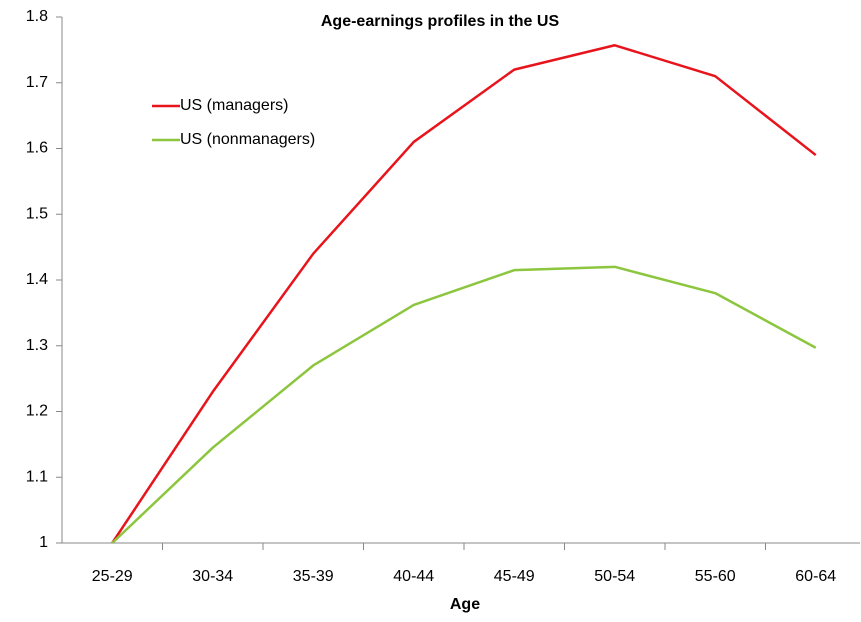 Image resolution: width=861 pixels, height=622 pixels. Describe the element at coordinates (440, 21) in the screenshot. I see `chart-title: Age-earnings profiles in the US` at that location.